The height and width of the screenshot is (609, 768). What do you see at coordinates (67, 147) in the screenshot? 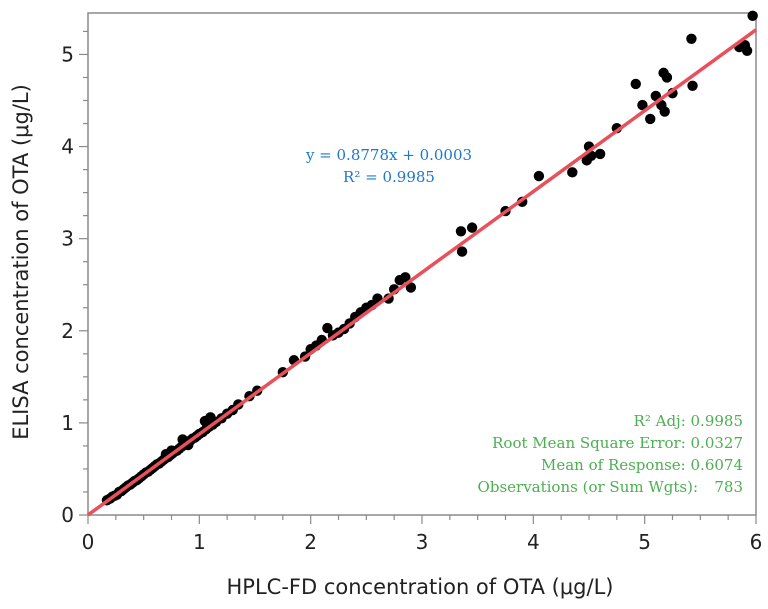
I see `y-tick-label: 4` at bounding box center [67, 147].